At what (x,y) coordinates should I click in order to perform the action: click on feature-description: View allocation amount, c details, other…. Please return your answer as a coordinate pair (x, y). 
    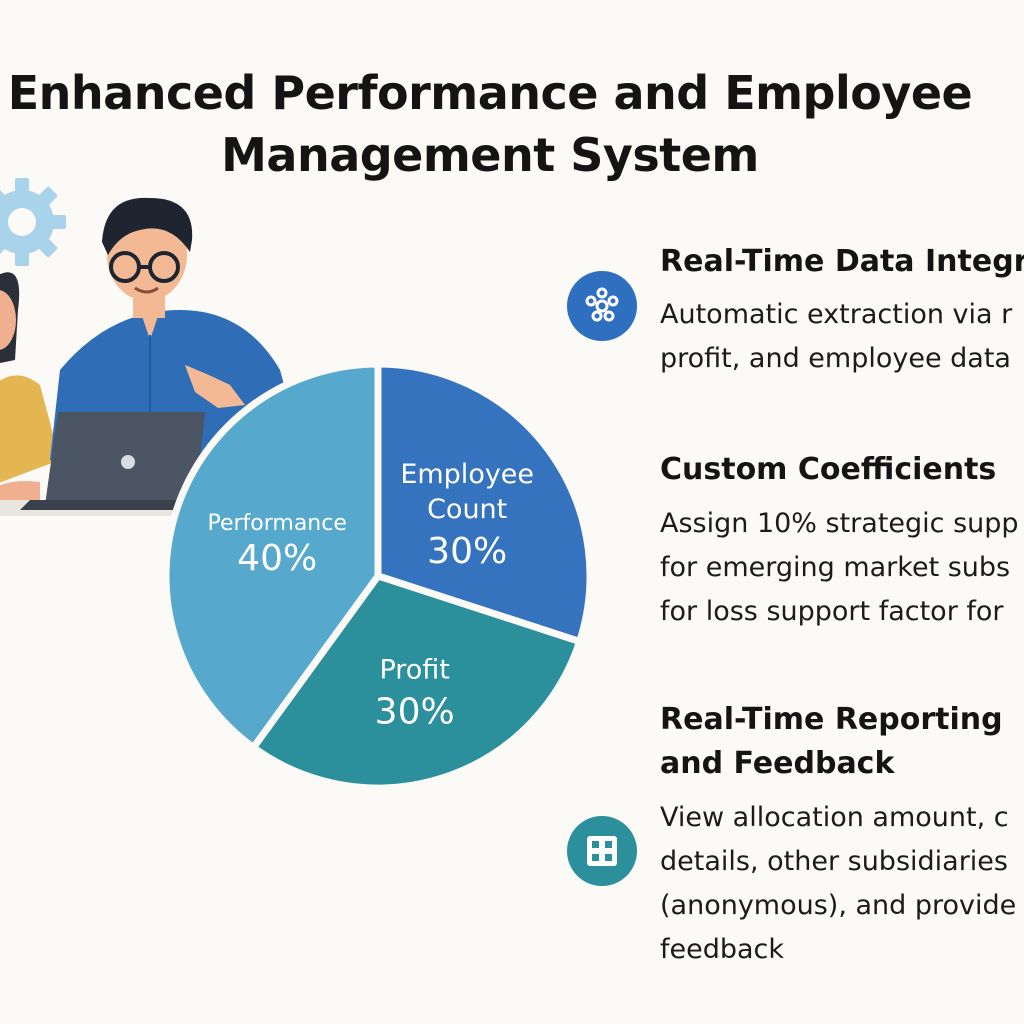
    Looking at the image, I should click on (838, 883).